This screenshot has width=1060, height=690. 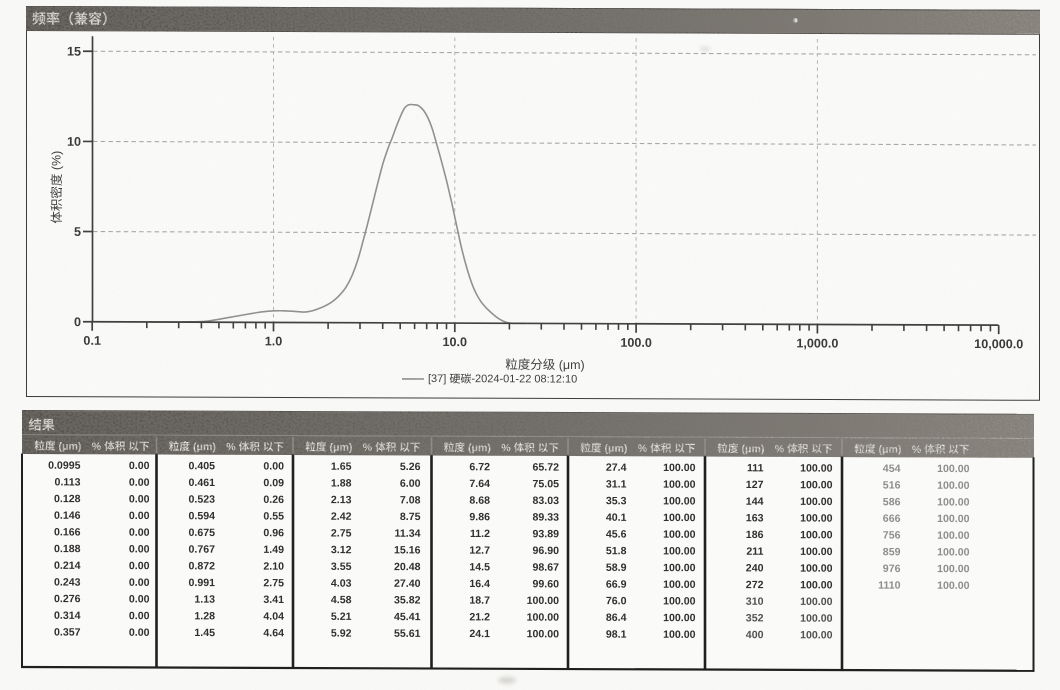 I want to click on svg-text: 99.60, so click(x=545, y=584).